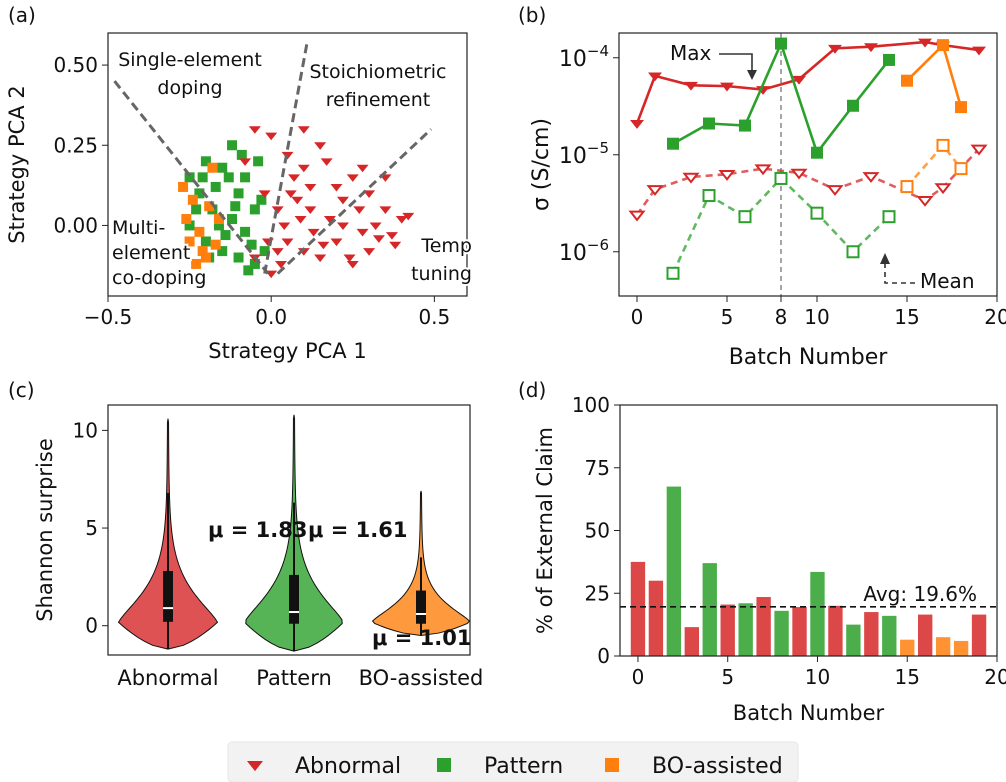 This screenshot has height=782, width=1006. I want to click on legend-marker-bo, so click(612, 765).